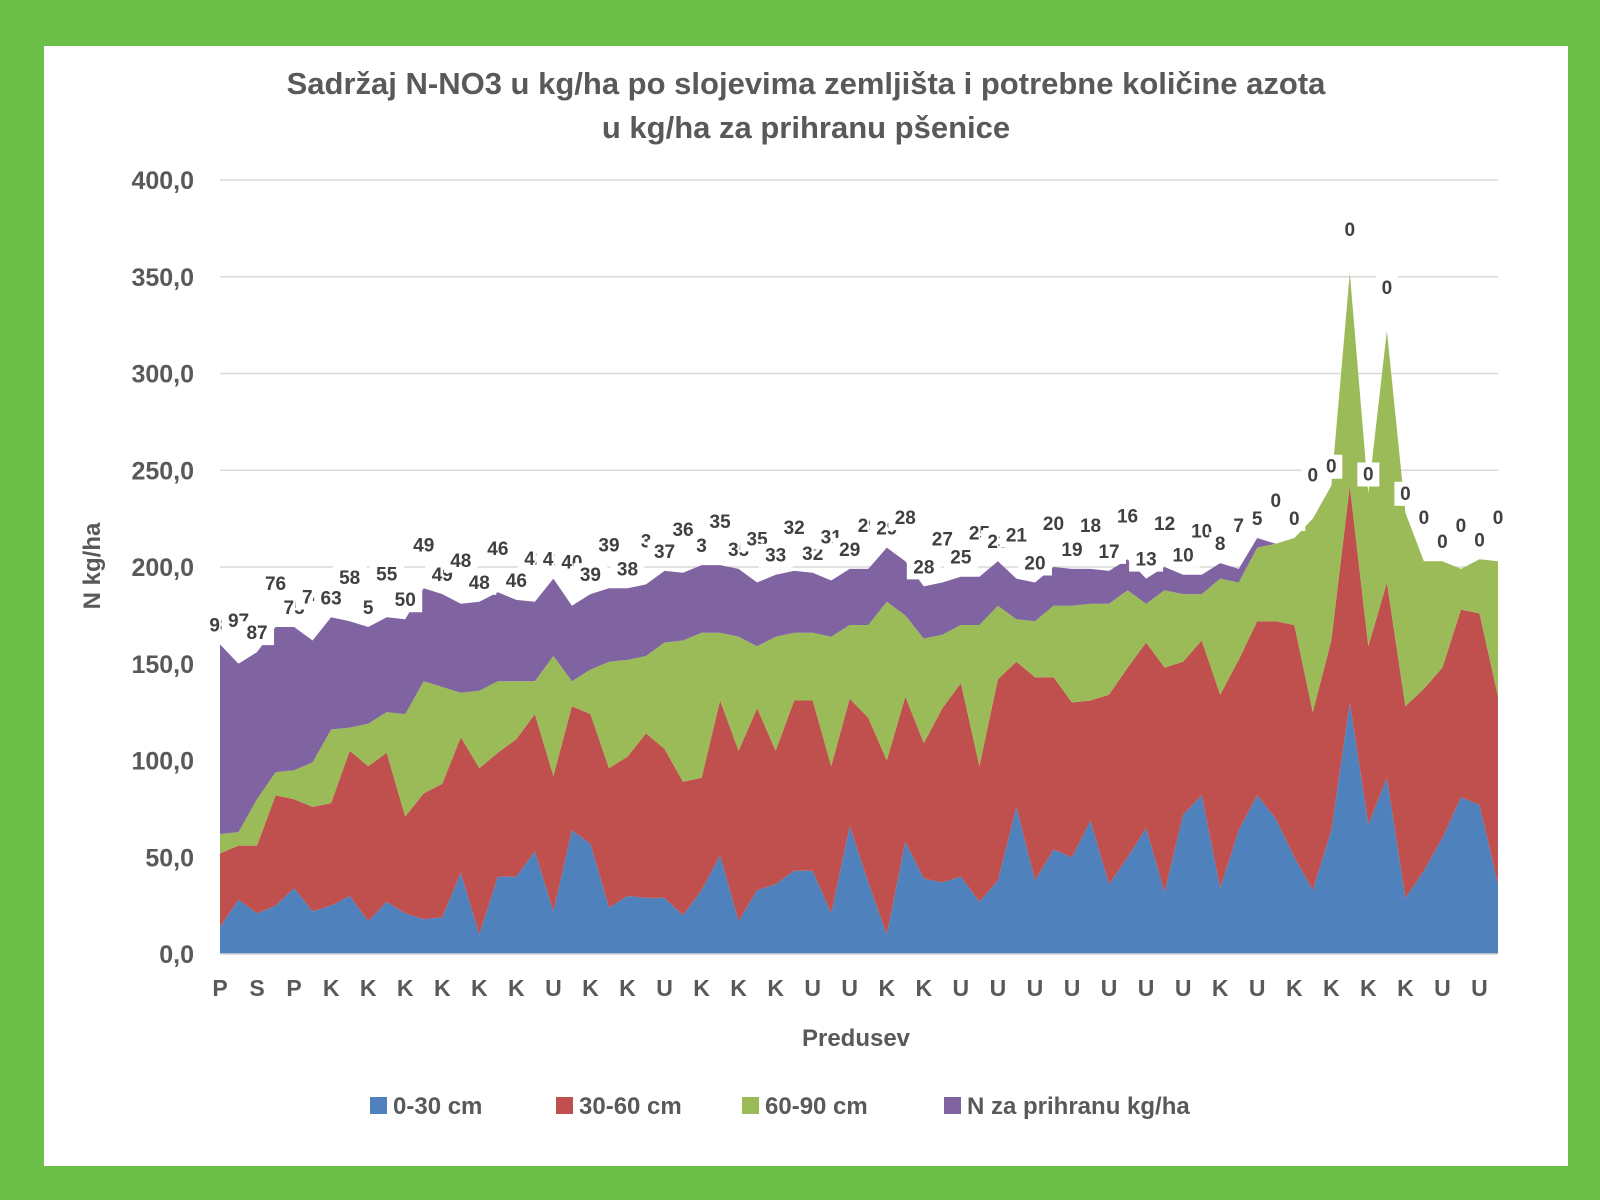  What do you see at coordinates (816, 1106) in the screenshot?
I see `legend-label: 60-90 cm` at bounding box center [816, 1106].